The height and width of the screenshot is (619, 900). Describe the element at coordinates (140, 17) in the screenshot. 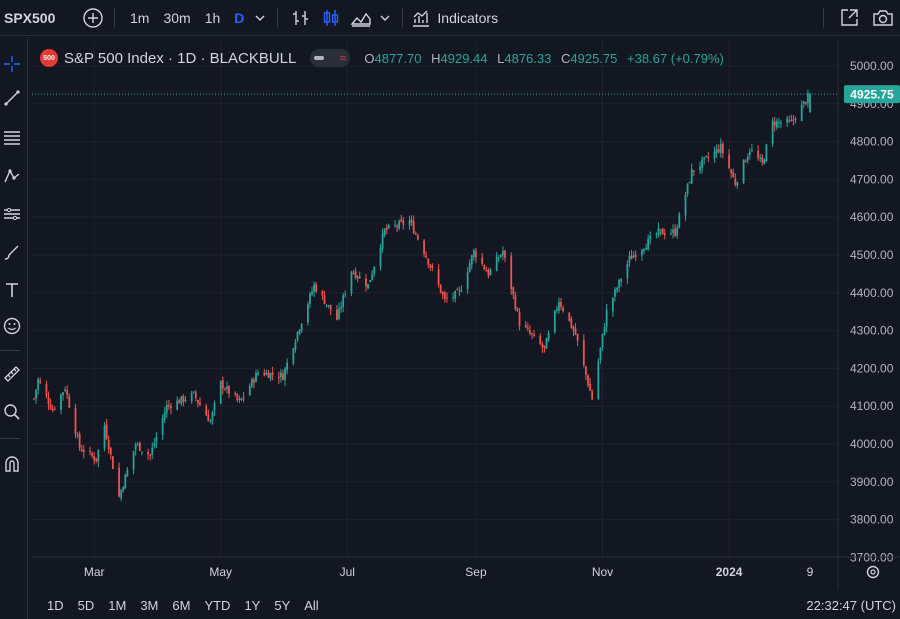

I see `interval-1m: 1m` at that location.